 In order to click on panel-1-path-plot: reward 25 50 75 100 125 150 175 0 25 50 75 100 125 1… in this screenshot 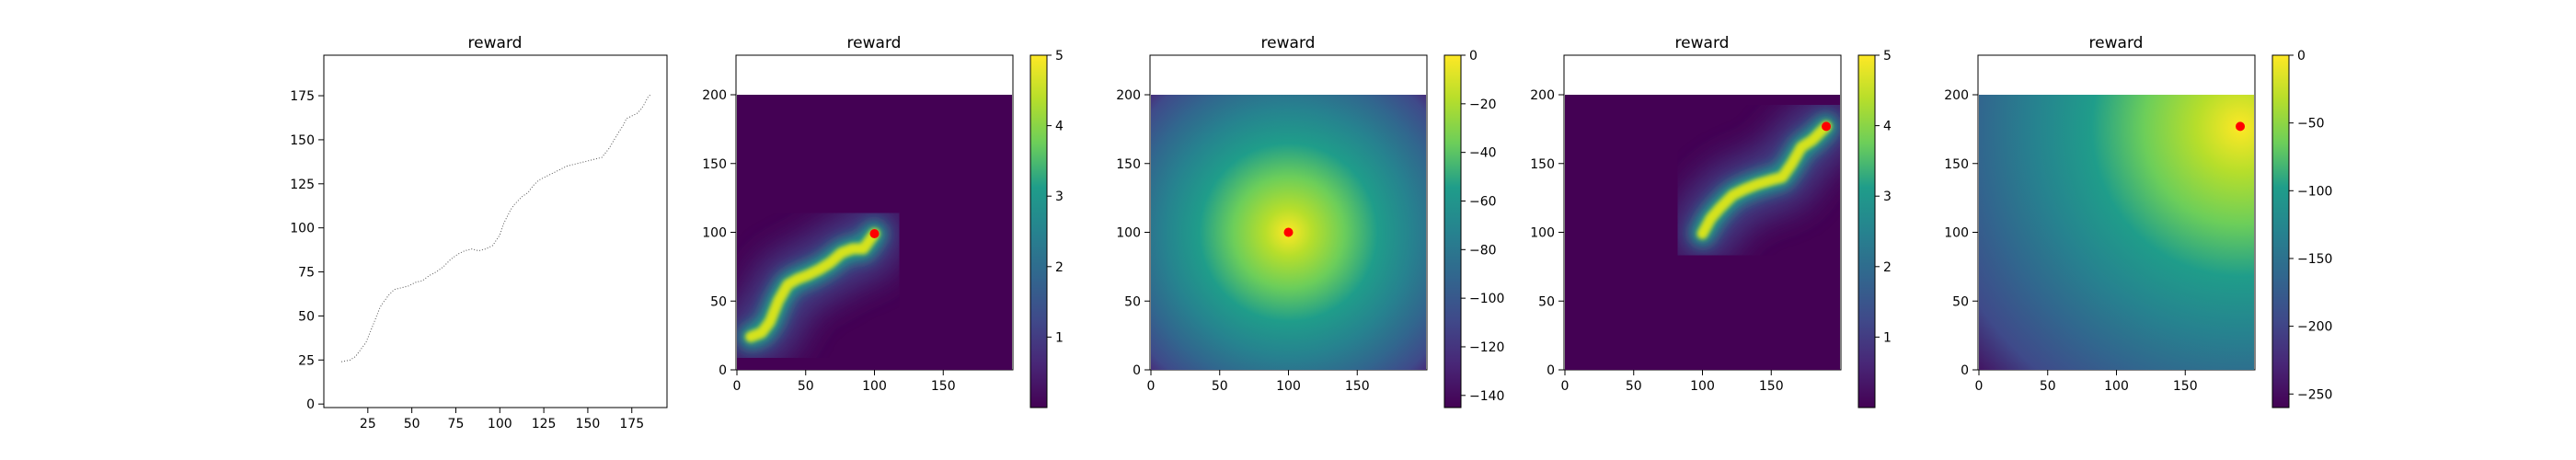, I will do `click(479, 232)`.